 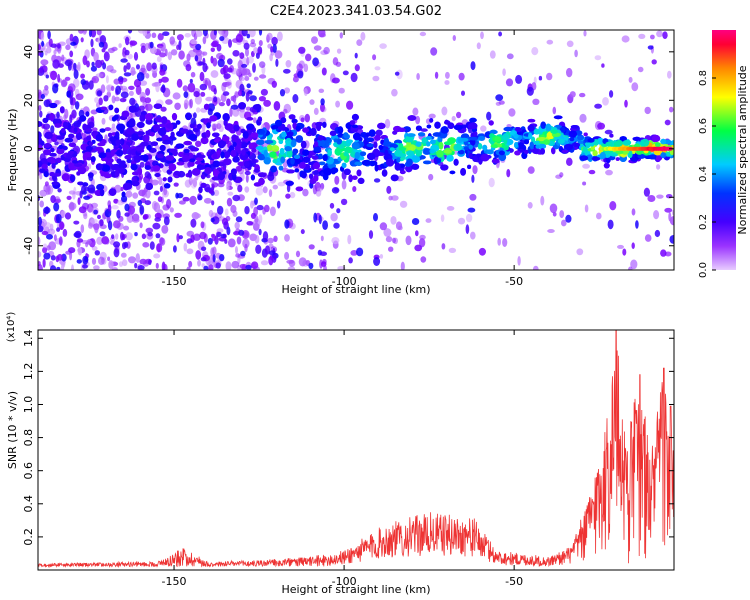 What do you see at coordinates (28, 339) in the screenshot?
I see `y-tick-label: 1.4` at bounding box center [28, 339].